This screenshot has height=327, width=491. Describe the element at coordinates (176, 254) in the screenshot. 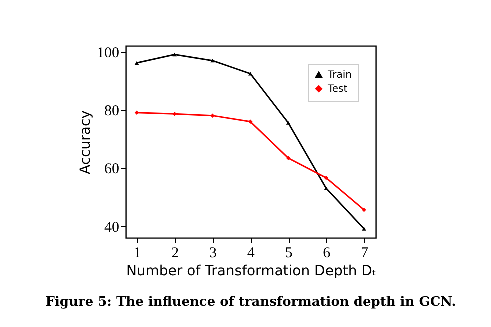

I see `x-tick-label: 2` at that location.